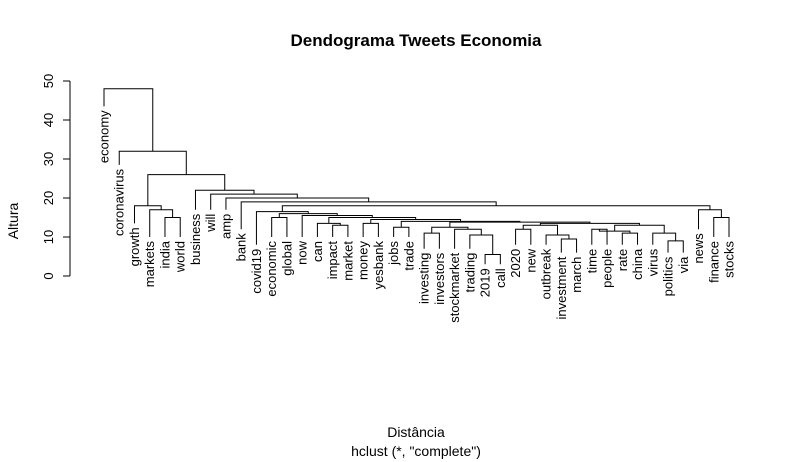 This screenshot has height=462, width=794. What do you see at coordinates (439, 278) in the screenshot?
I see `leaf-label: investors` at bounding box center [439, 278].